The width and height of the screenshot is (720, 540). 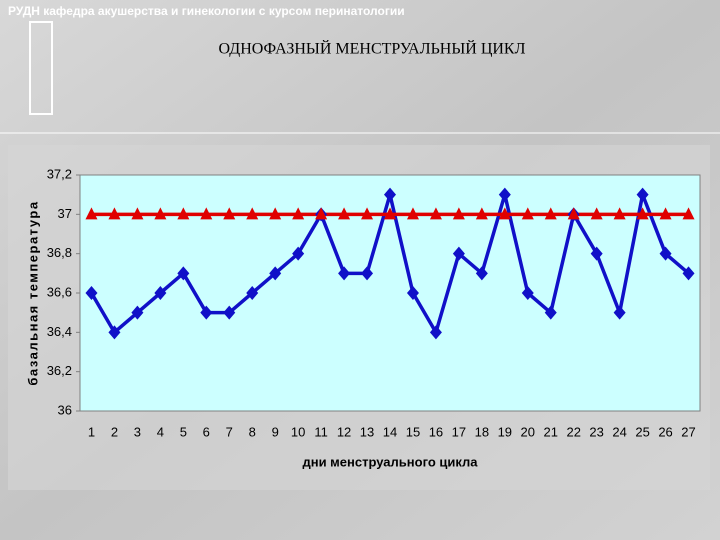 I want to click on x-tick-label: 10, so click(x=298, y=431).